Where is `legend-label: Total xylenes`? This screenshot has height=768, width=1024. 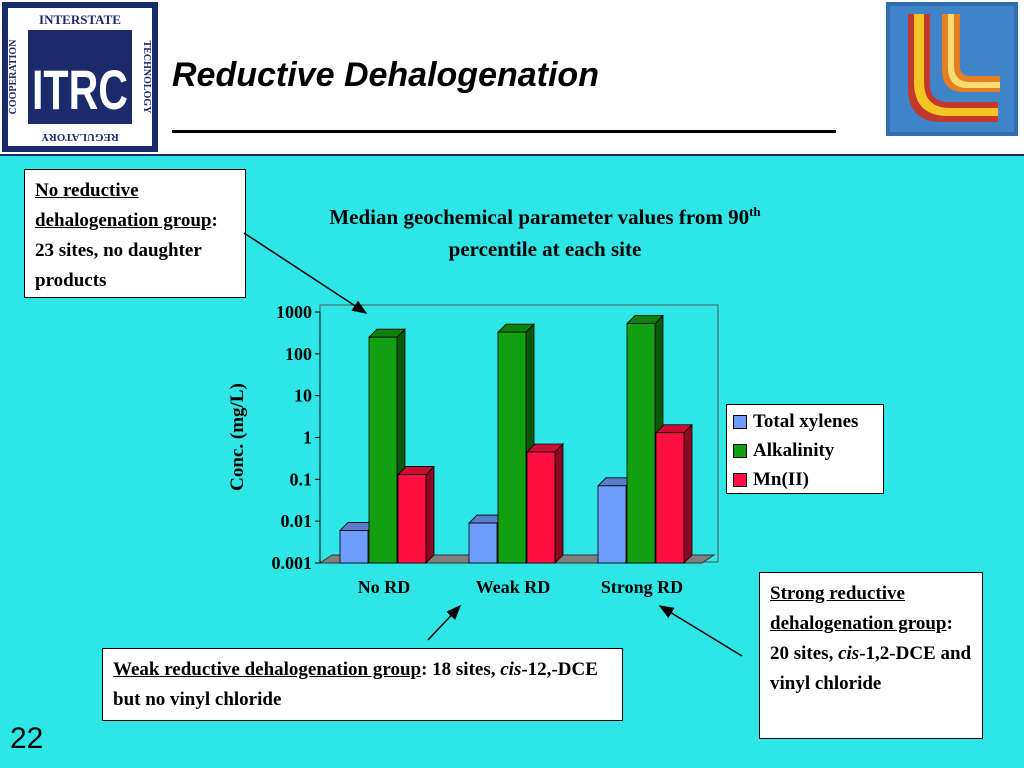 legend-label: Total xylenes is located at coordinates (806, 421).